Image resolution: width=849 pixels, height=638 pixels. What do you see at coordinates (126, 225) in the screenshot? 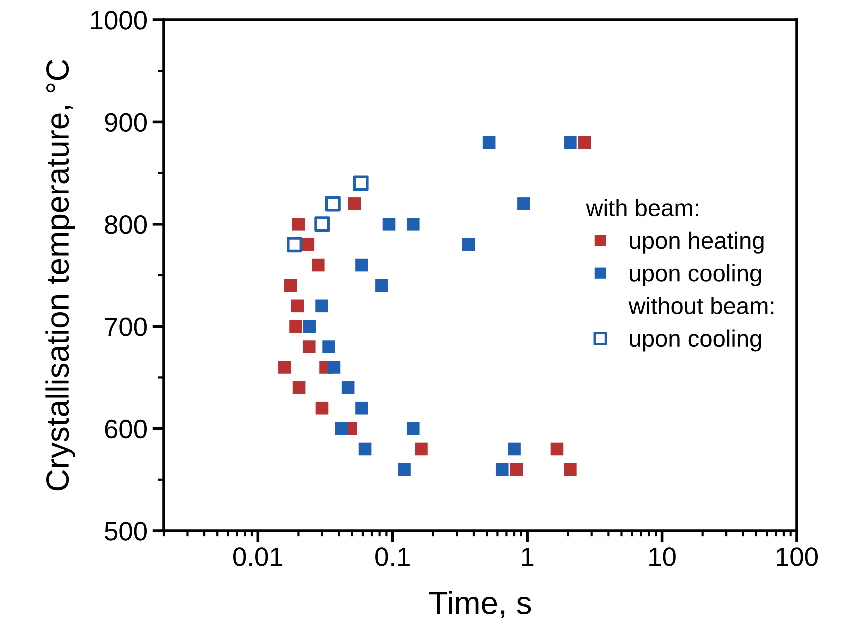
I see `y-tick-label: 800` at bounding box center [126, 225].